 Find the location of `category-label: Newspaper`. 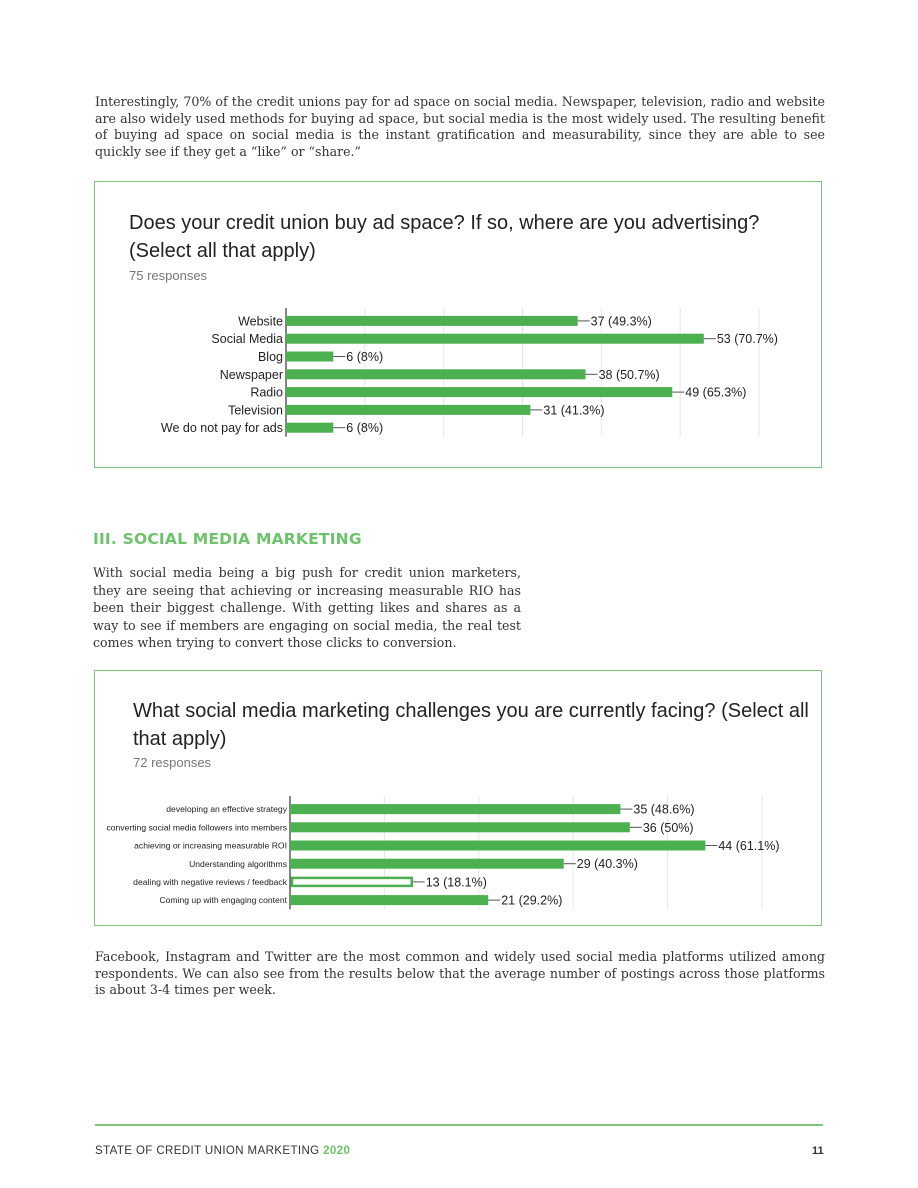

category-label: Newspaper is located at coordinates (251, 375).